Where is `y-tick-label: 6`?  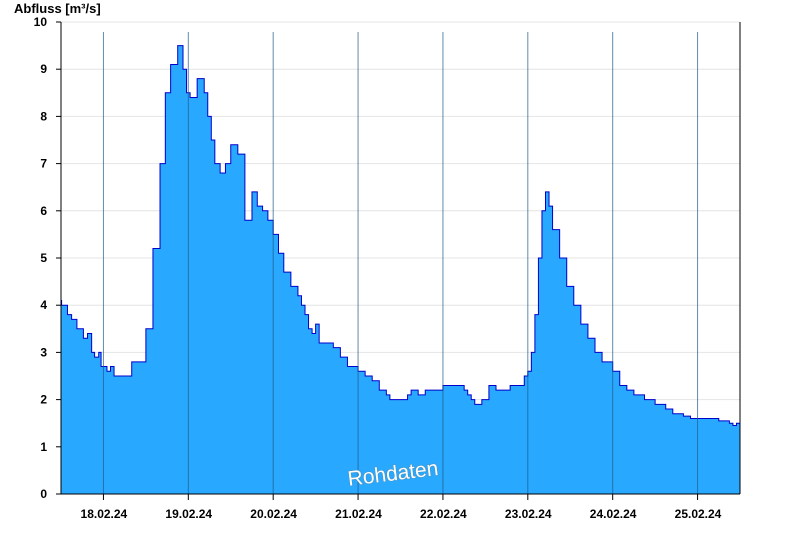
y-tick-label: 6 is located at coordinates (43, 211).